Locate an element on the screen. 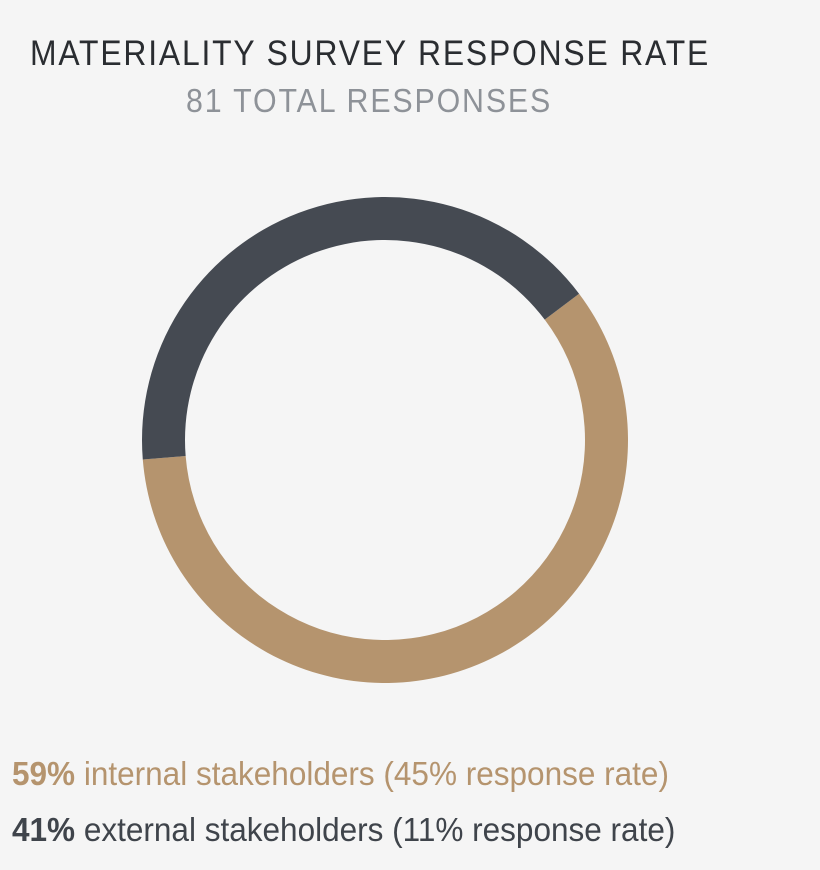 The image size is (820, 870). chart-subtitle: 81 TOTAL RESPONSES is located at coordinates (369, 100).